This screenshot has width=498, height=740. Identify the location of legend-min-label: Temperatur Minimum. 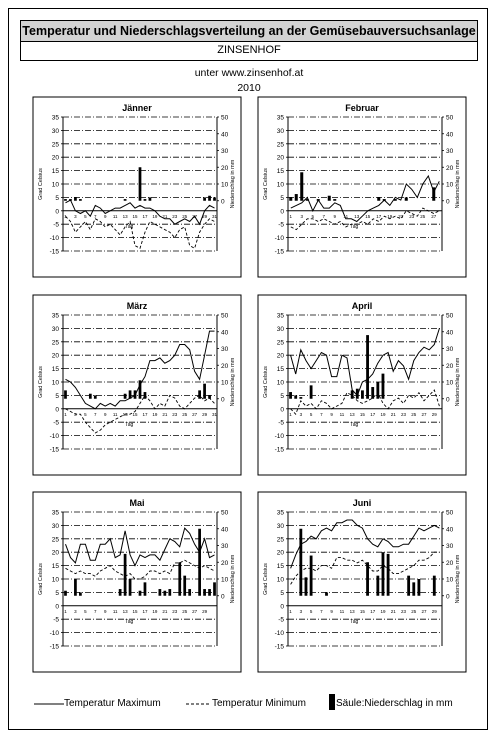
(259, 703).